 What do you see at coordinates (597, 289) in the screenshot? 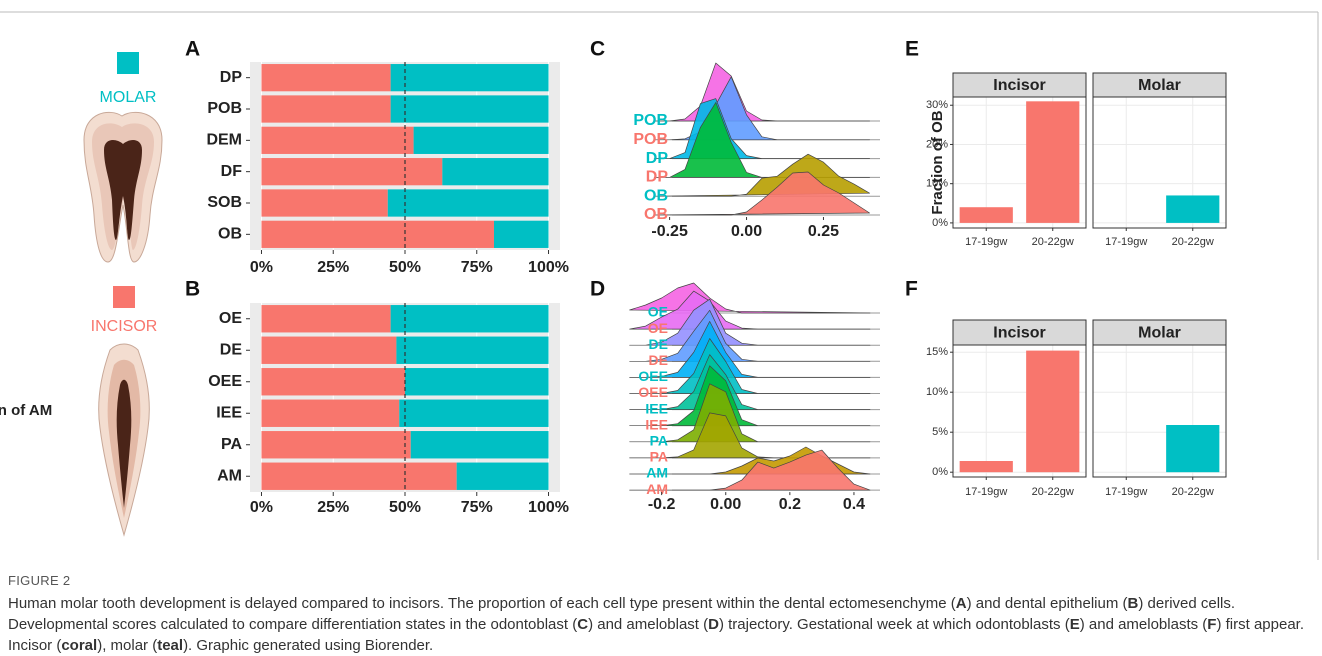
I see `panel-letter: D` at bounding box center [597, 289].